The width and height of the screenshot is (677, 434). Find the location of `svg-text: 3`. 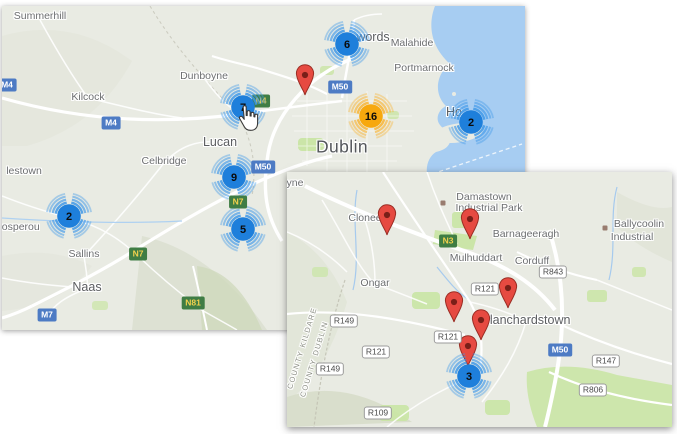

svg-text: 3 is located at coordinates (469, 377).